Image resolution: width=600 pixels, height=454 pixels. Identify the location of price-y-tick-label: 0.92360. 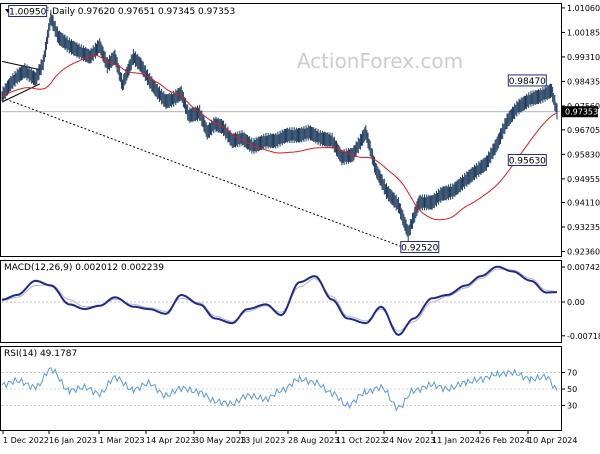
(583, 252).